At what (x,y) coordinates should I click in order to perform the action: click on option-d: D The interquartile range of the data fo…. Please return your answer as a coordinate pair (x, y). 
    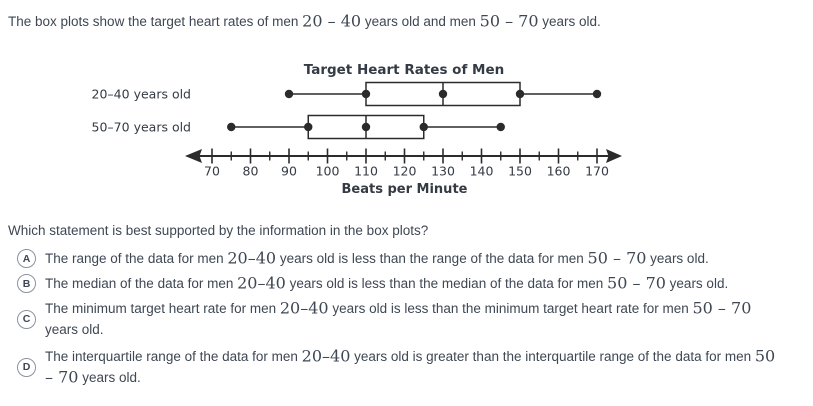
    Looking at the image, I should click on (401, 367).